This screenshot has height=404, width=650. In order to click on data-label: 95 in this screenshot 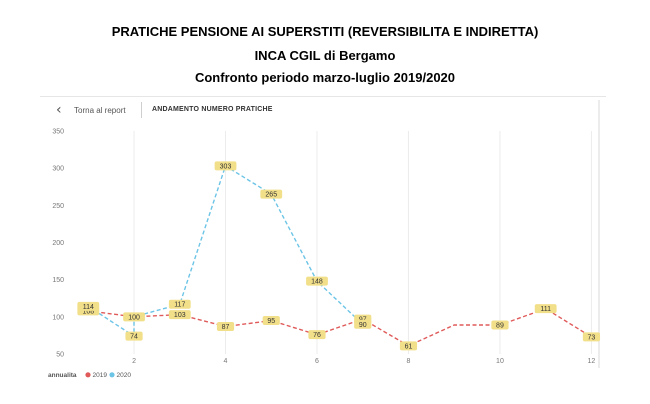, I will do `click(271, 321)`.